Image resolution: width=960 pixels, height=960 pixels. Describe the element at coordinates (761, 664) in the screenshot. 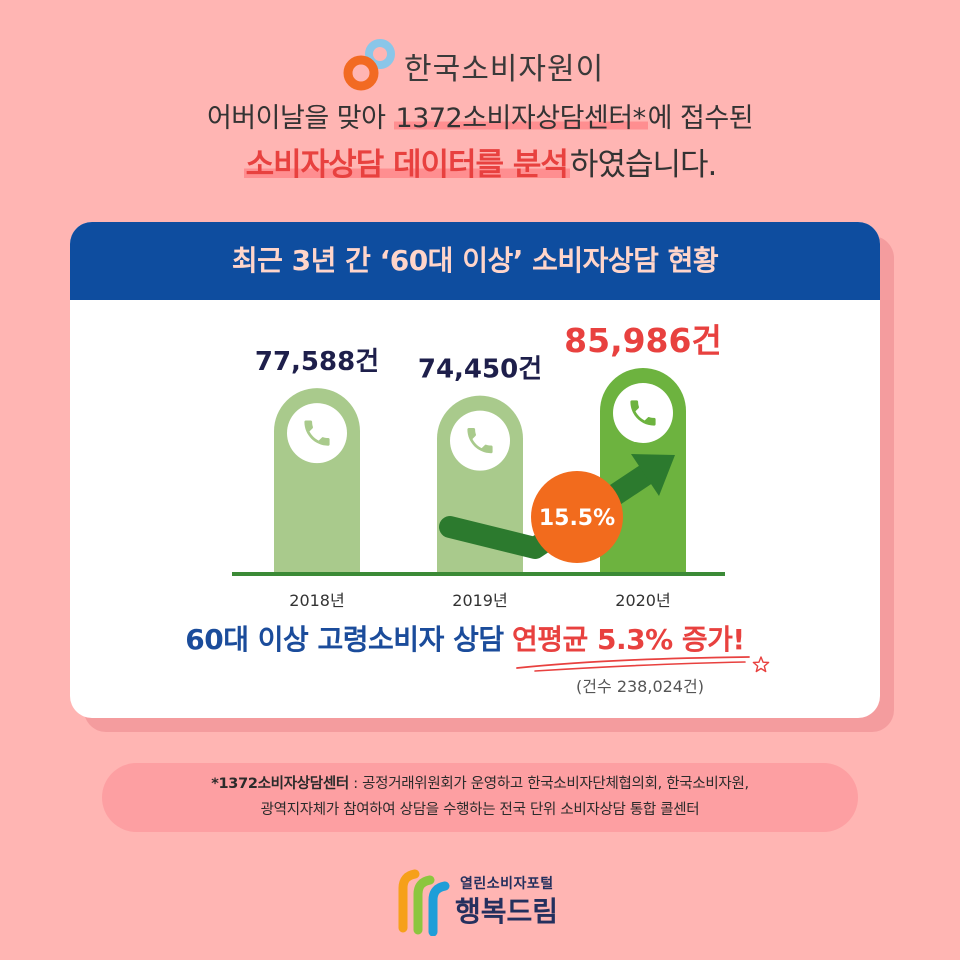

I see `star-icon` at that location.